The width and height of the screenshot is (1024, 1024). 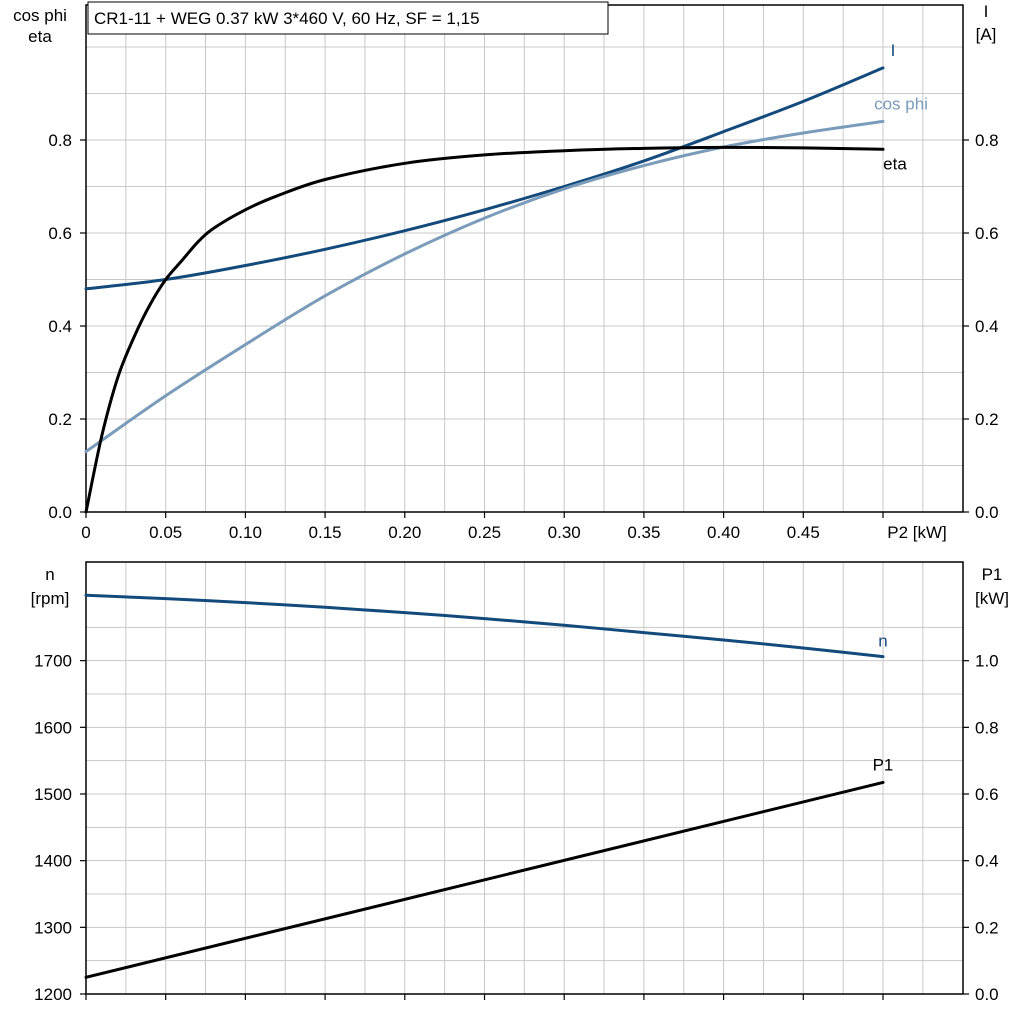 What do you see at coordinates (53, 794) in the screenshot?
I see `left-tick-label: 1500` at bounding box center [53, 794].